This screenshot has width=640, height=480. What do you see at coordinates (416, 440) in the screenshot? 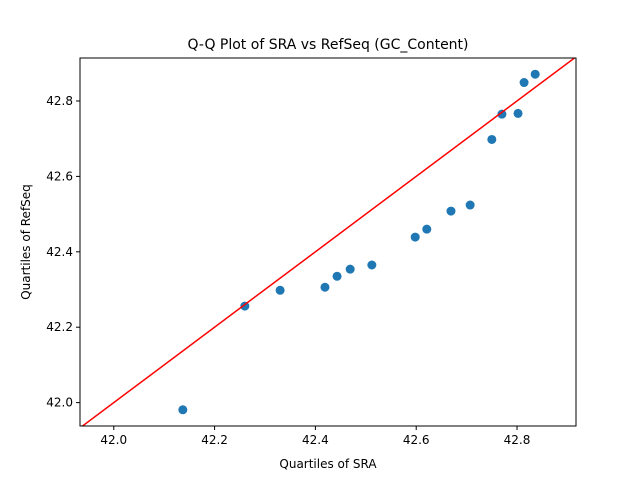
I see `x-tick-label: 42.6` at bounding box center [416, 440].